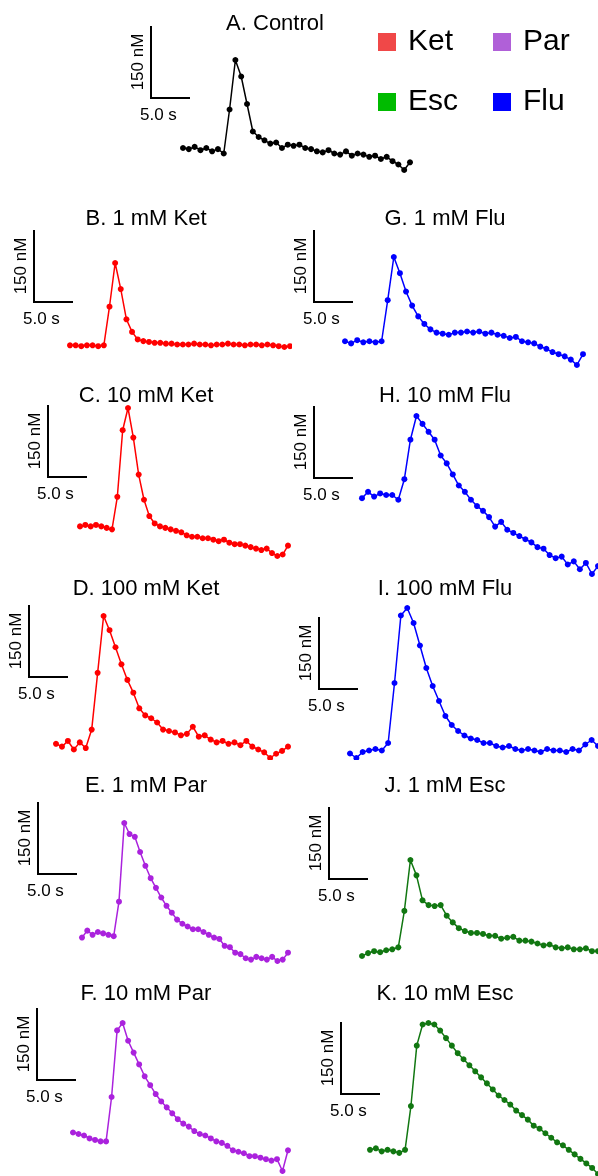 The width and height of the screenshot is (598, 1176). Describe the element at coordinates (445, 992) in the screenshot. I see `chart-title: K. 10 mM Esc` at that location.